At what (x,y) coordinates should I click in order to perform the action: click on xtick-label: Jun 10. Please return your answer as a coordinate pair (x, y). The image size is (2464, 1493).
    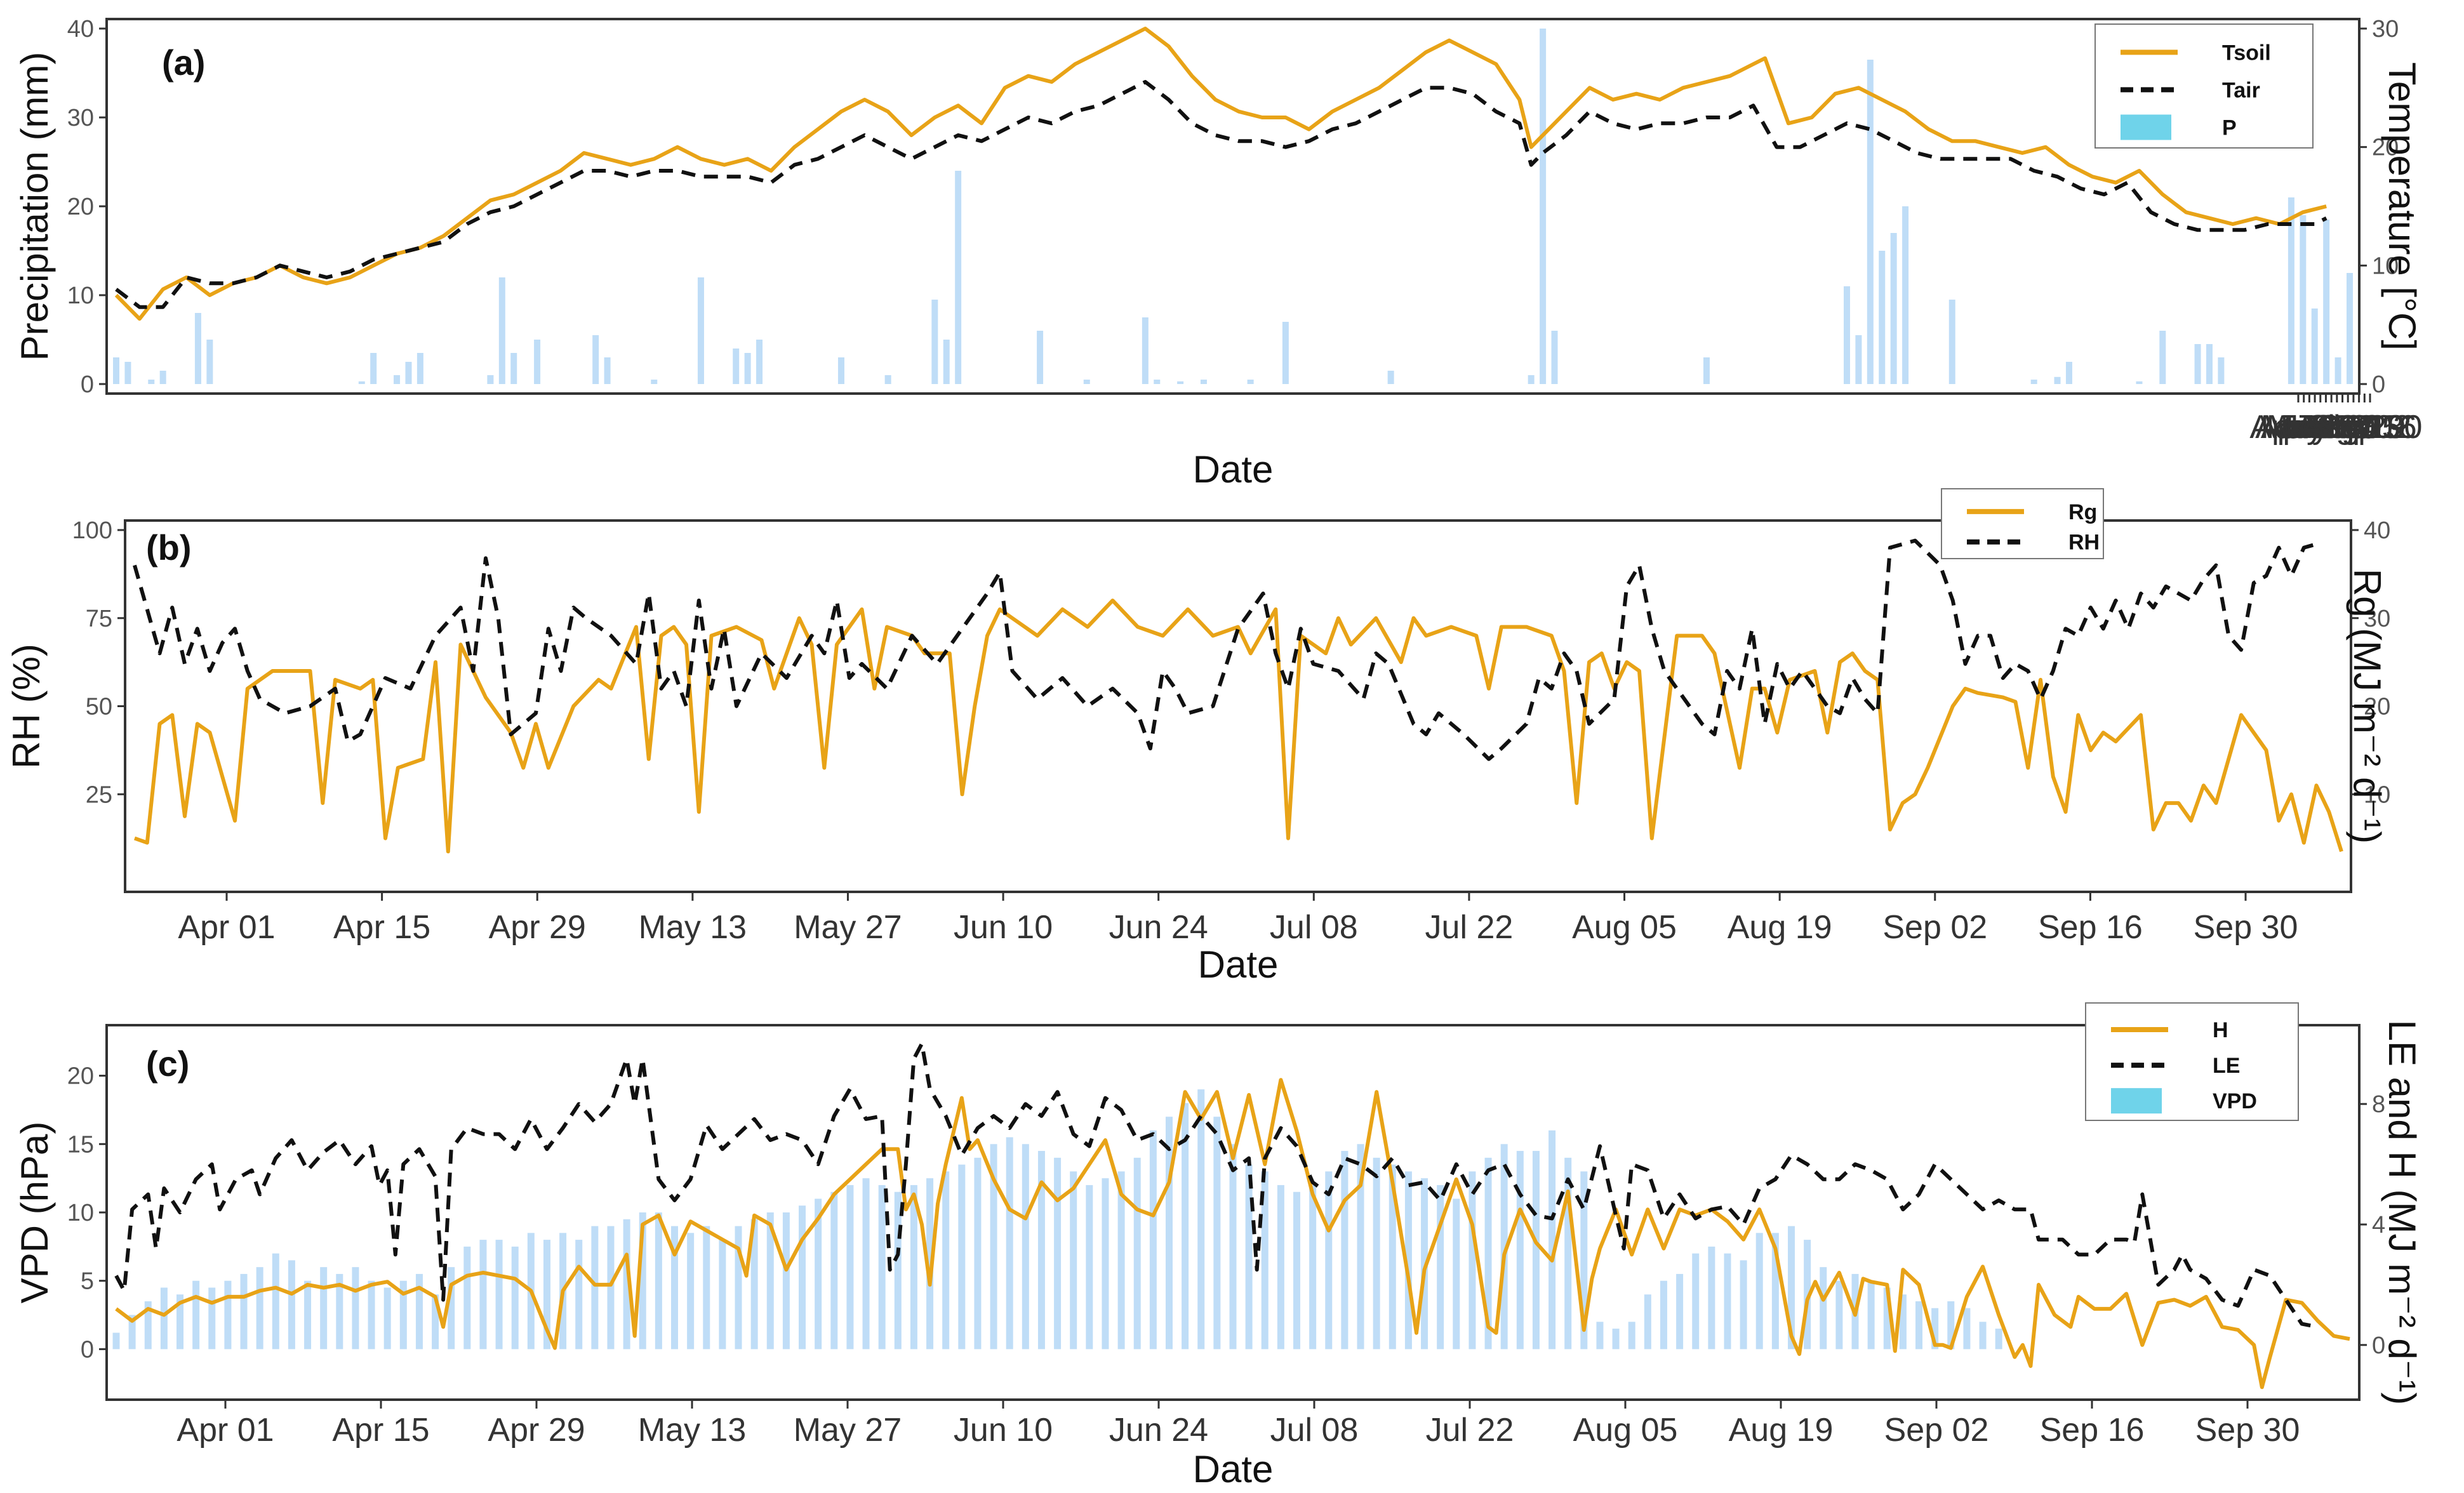
    Looking at the image, I should click on (1003, 1430).